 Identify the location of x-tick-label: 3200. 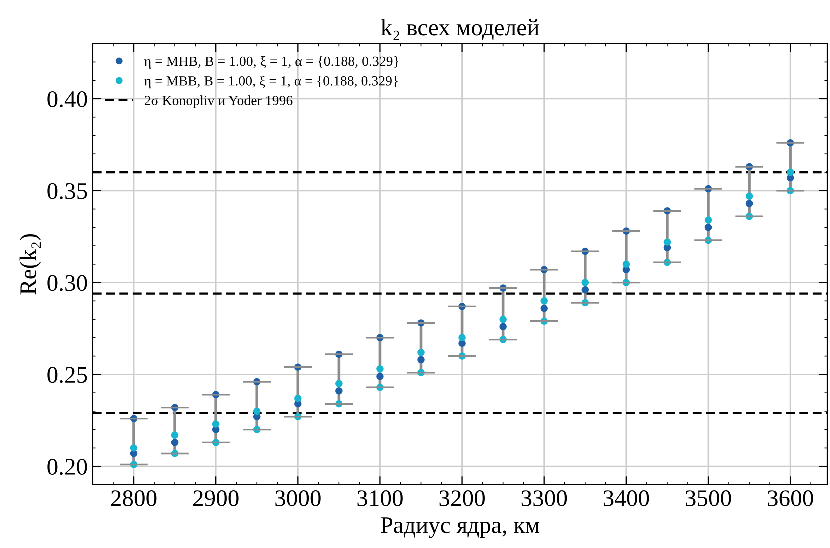
(462, 498).